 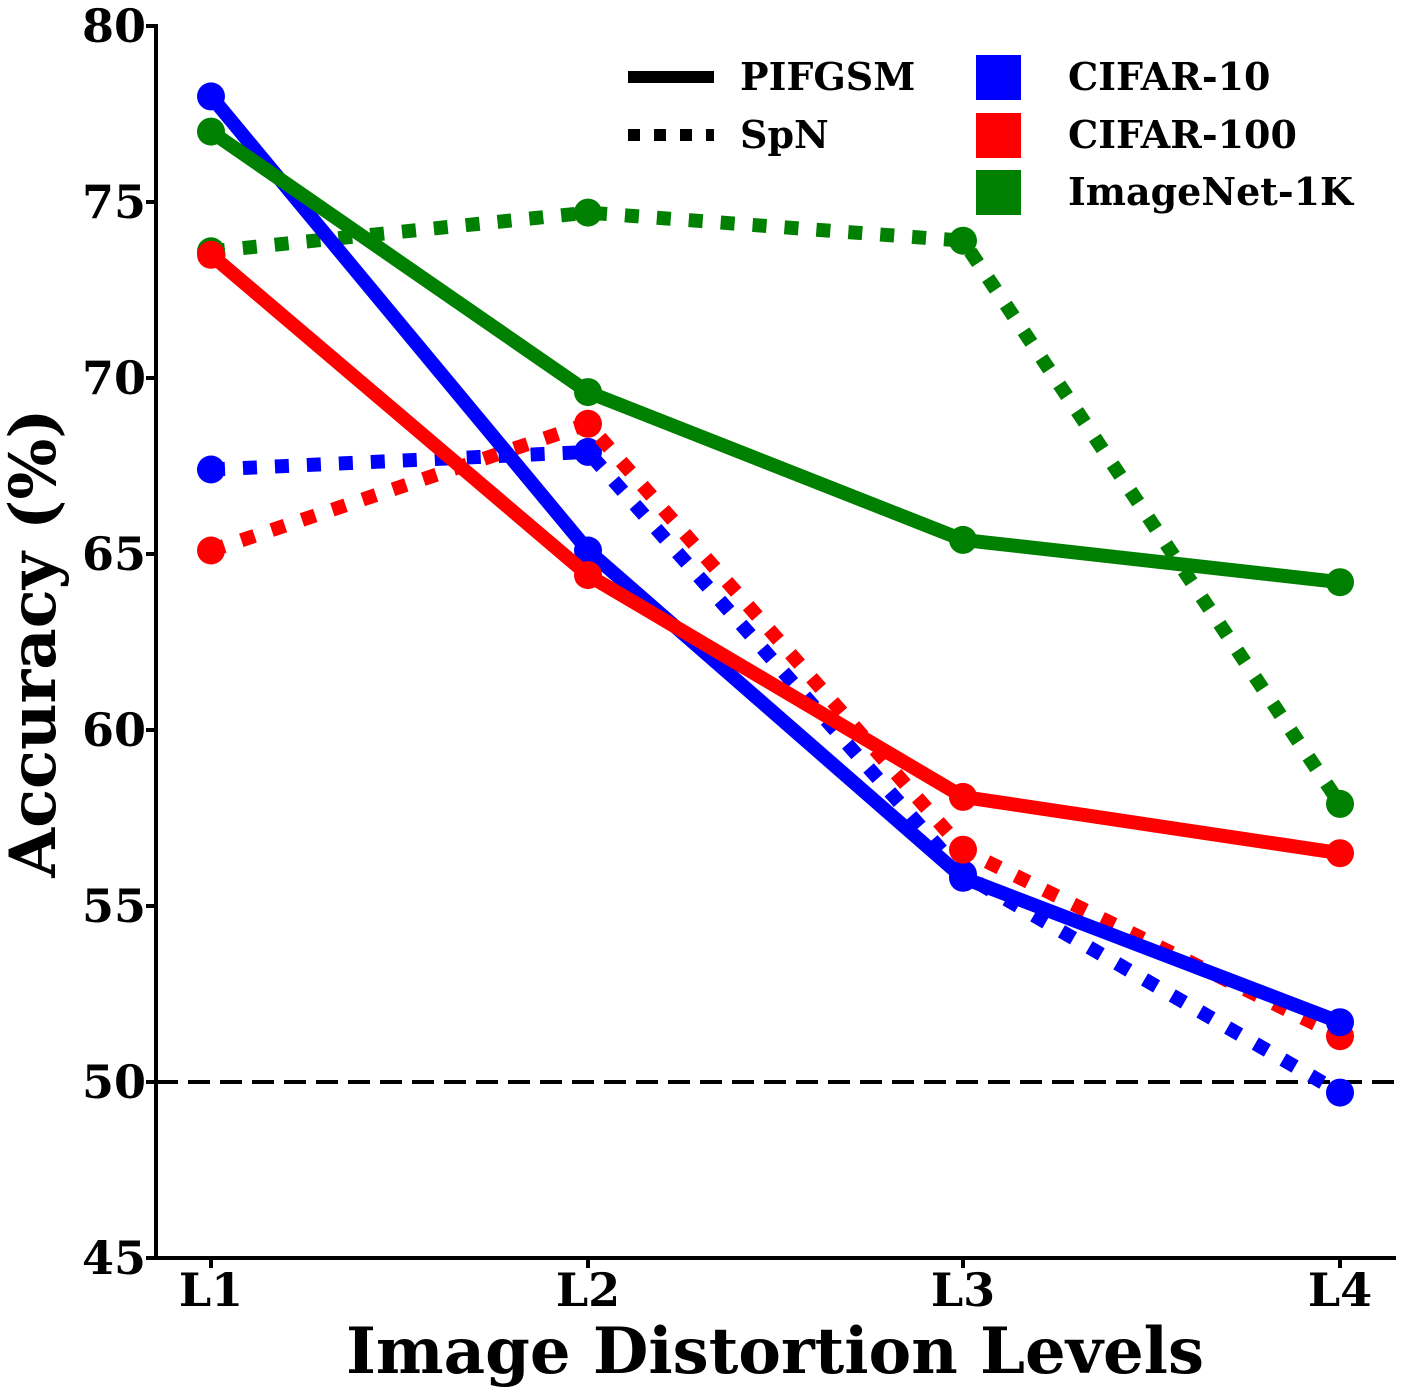 What do you see at coordinates (1169, 76) in the screenshot?
I see `legend-label-cifar-10: CIFAR-10` at bounding box center [1169, 76].